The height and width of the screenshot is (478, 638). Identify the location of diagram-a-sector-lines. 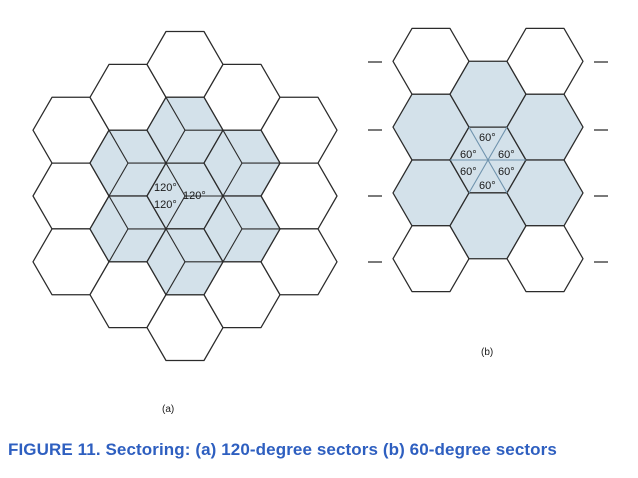
(194, 196).